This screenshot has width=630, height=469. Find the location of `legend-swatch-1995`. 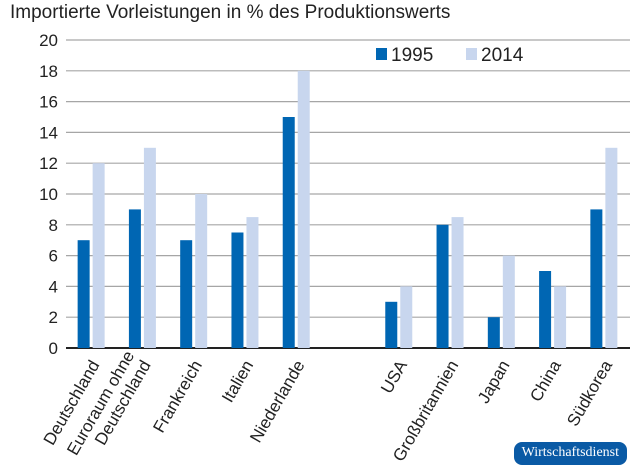

legend-swatch-1995 is located at coordinates (381, 54).